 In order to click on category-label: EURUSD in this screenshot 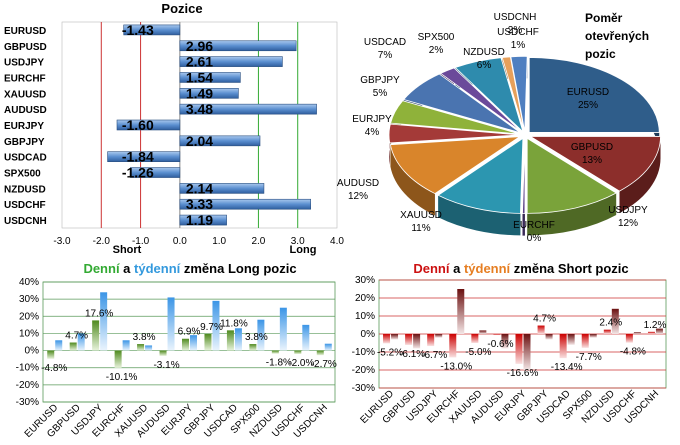, I will do `click(25, 31)`.